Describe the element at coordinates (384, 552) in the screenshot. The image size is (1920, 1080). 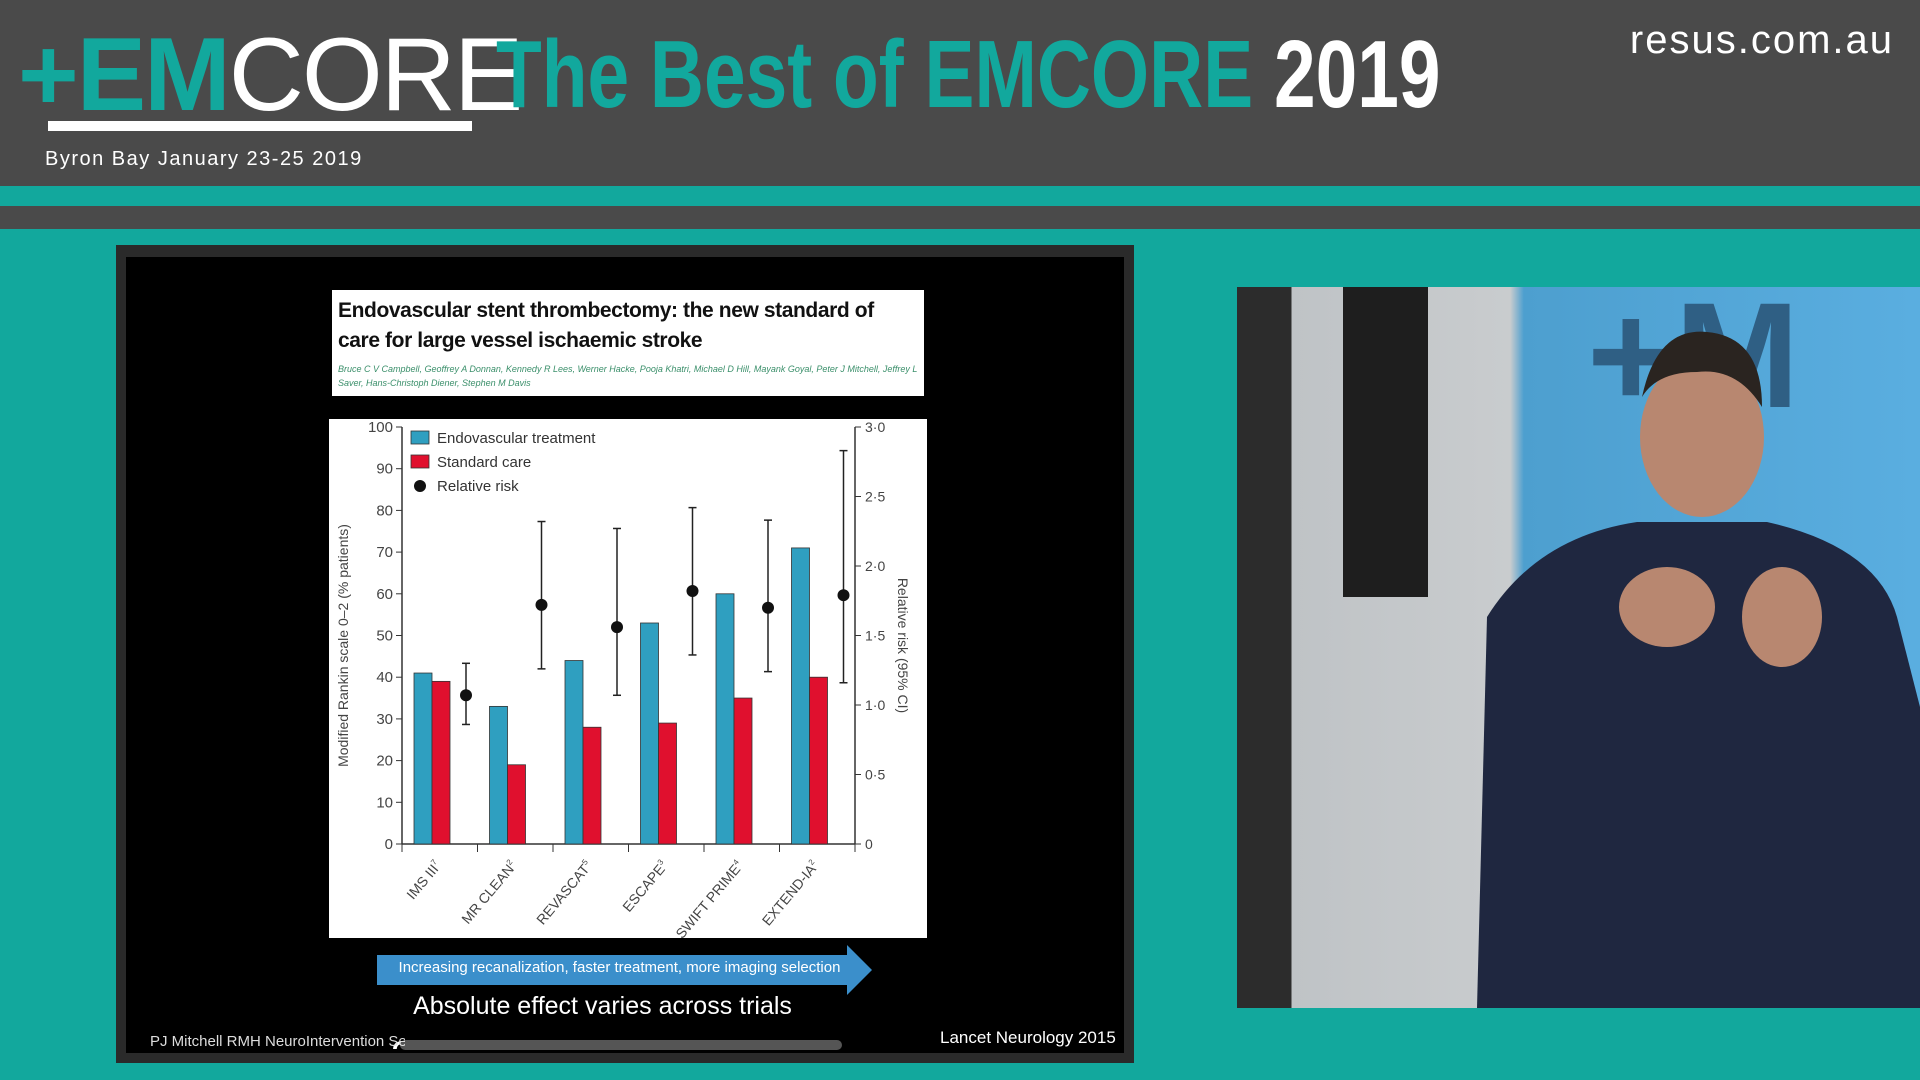
I see `y-tick-label: 70` at that location.